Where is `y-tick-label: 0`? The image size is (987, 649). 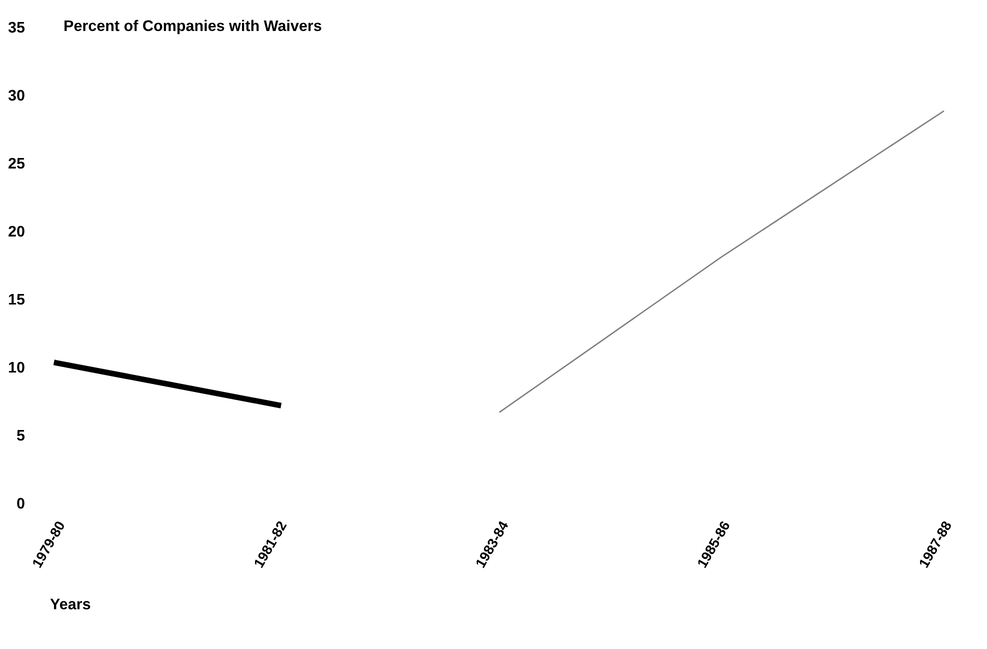 y-tick-label: 0 is located at coordinates (20, 503).